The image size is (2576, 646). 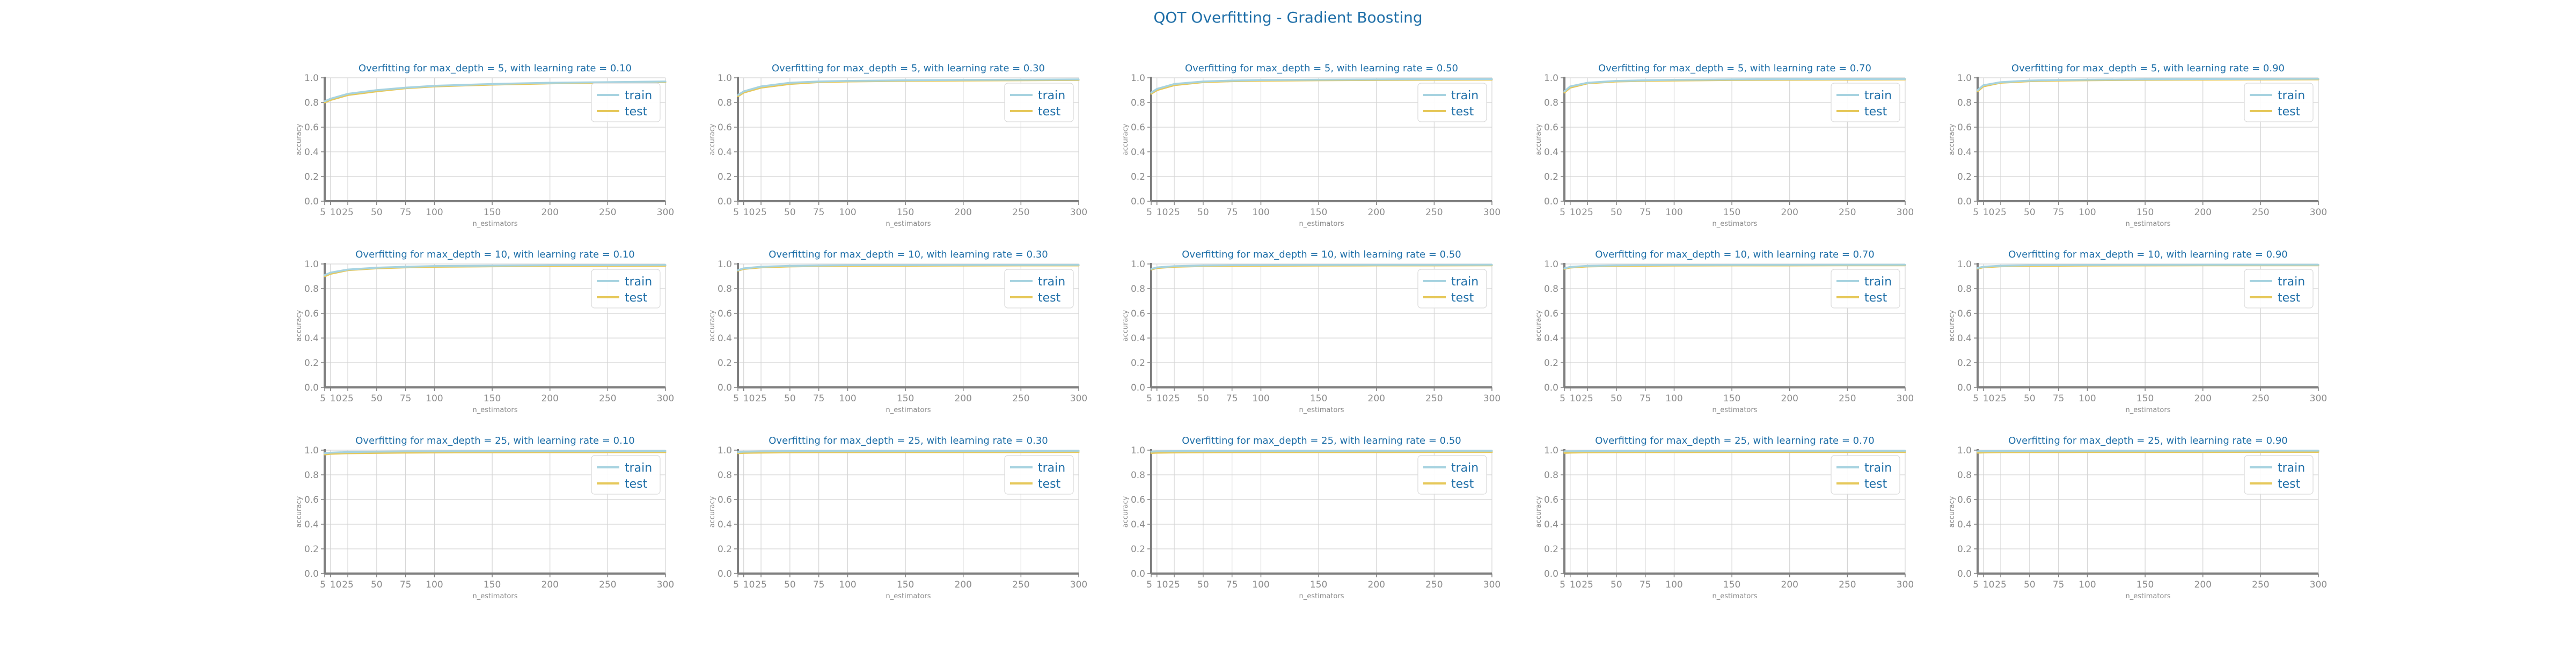 I want to click on x-tick-label: 300, so click(x=1492, y=398).